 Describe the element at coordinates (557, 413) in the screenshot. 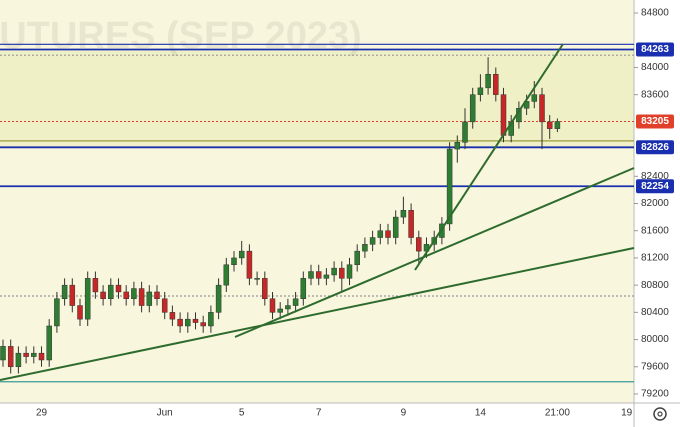

I see `x-tick-label: 21:00` at that location.